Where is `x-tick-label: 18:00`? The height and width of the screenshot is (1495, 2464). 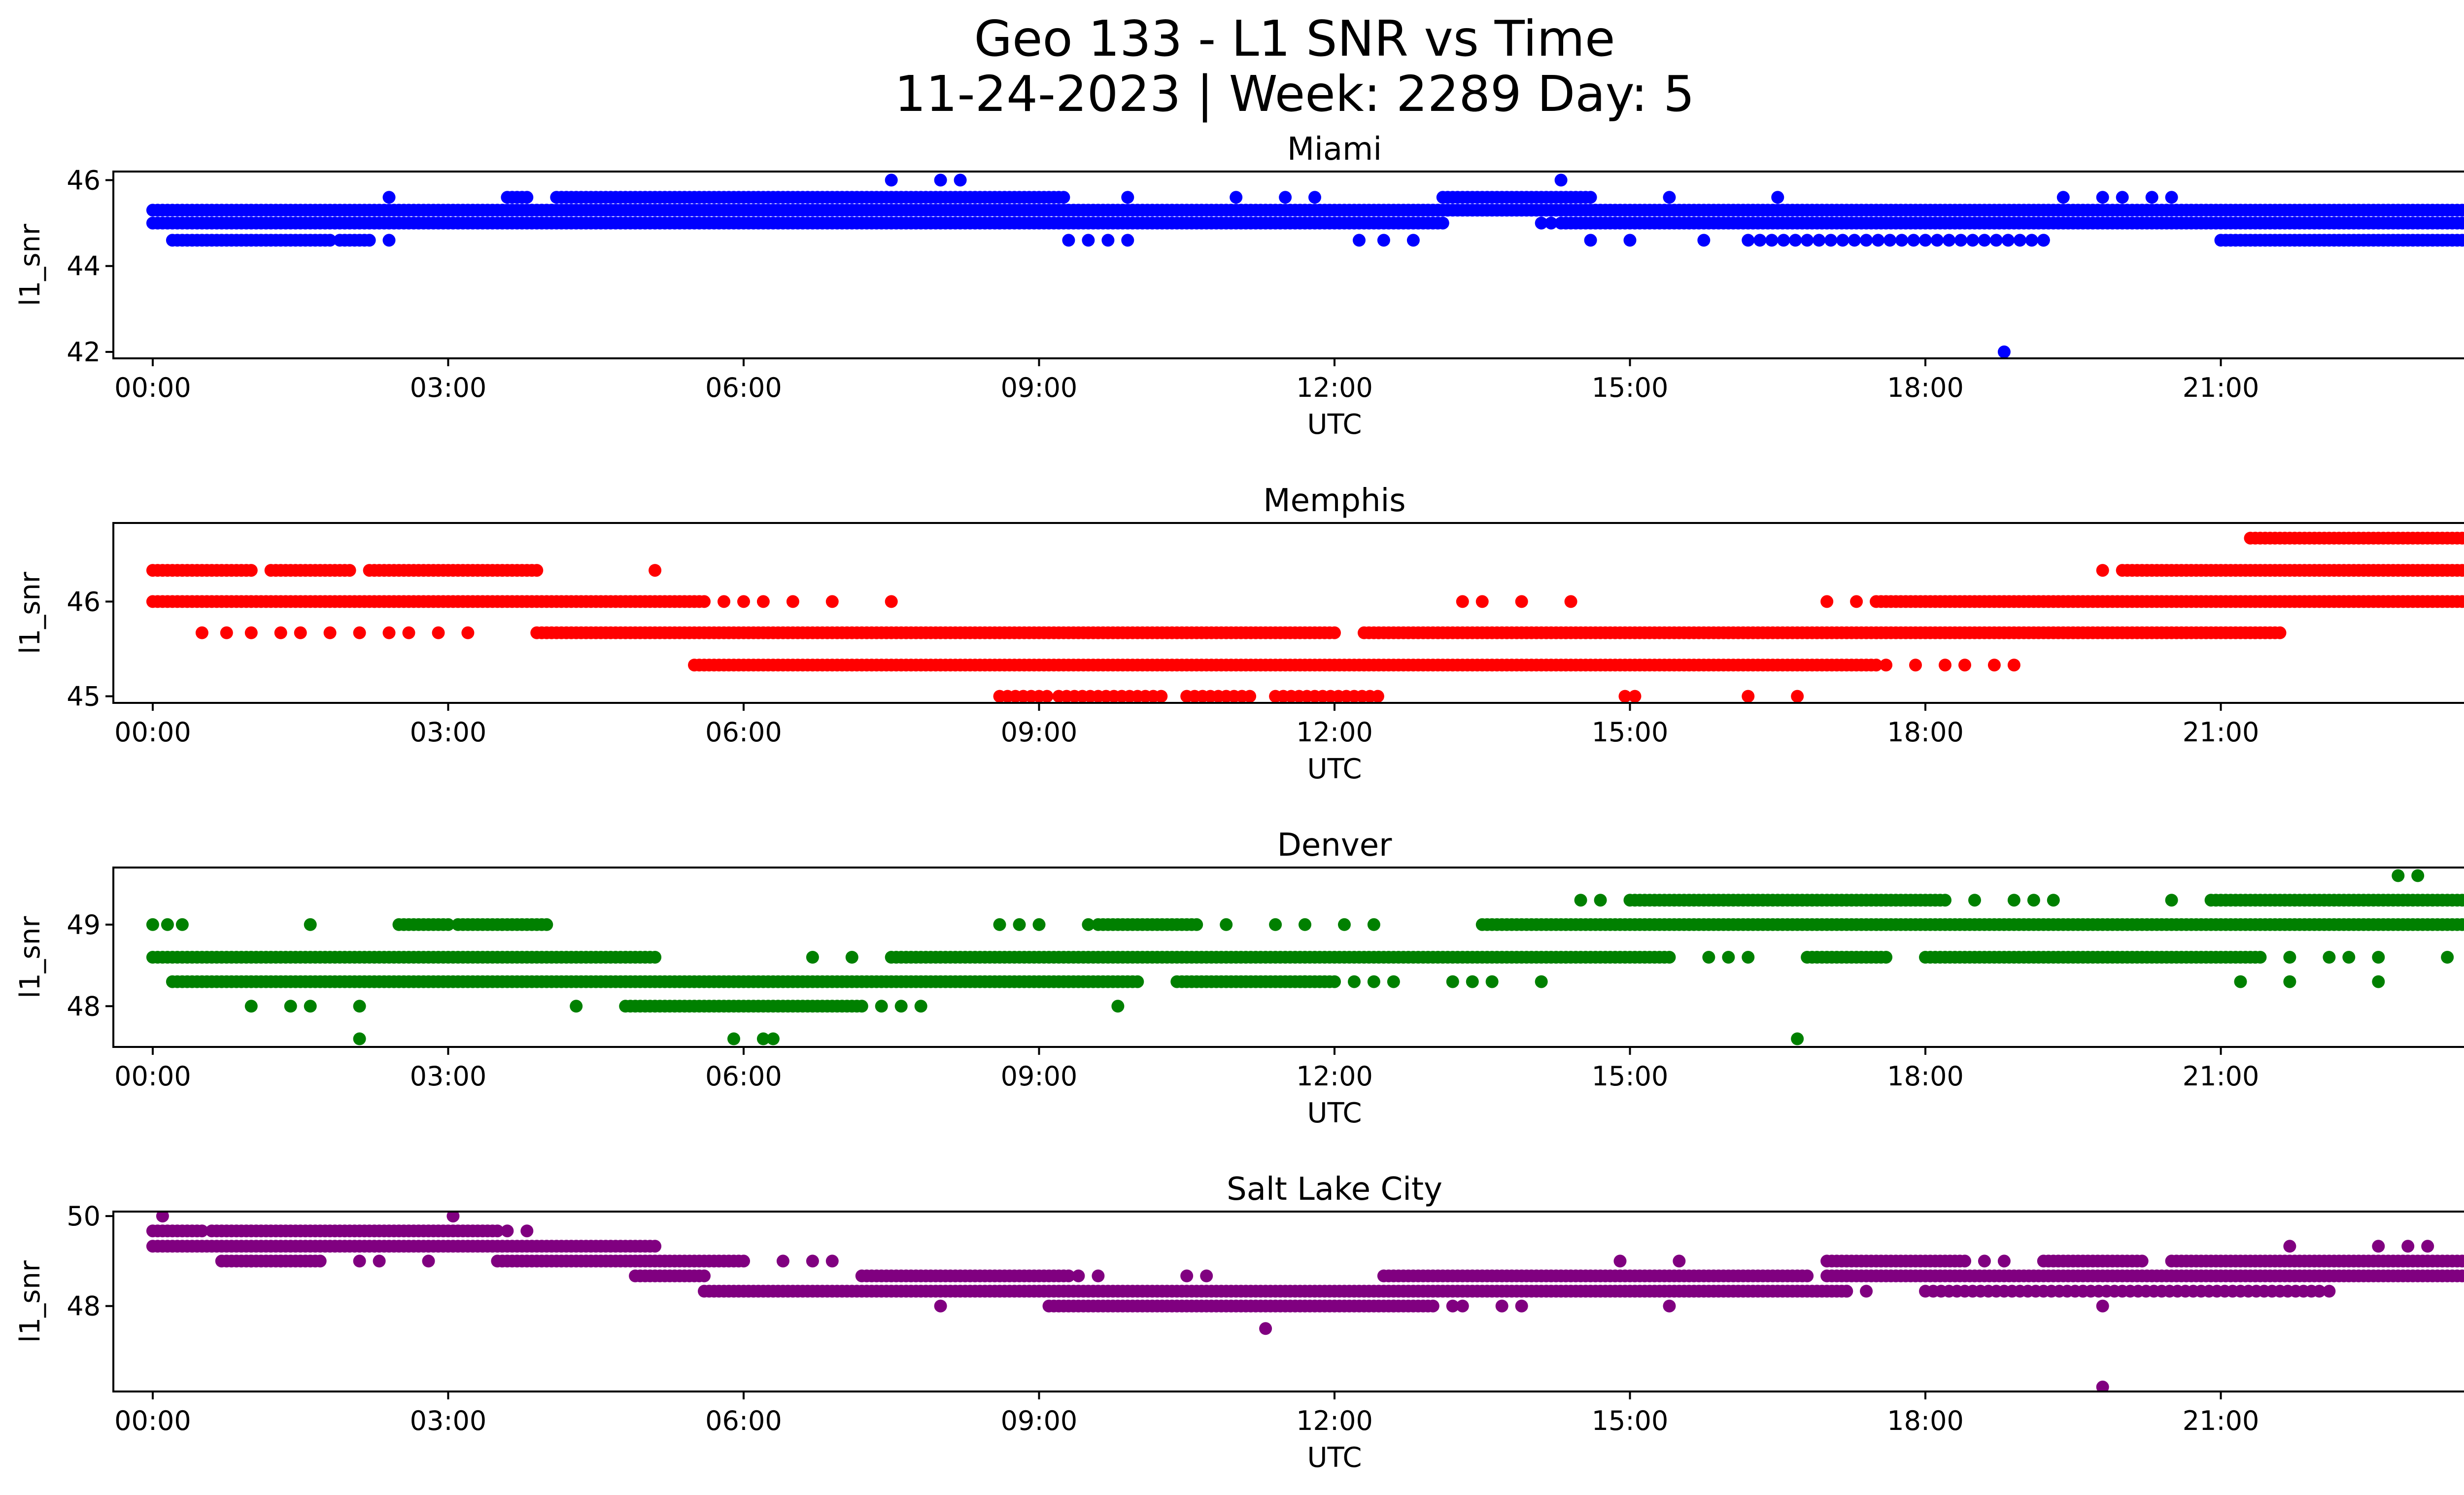 x-tick-label: 18:00 is located at coordinates (1925, 387).